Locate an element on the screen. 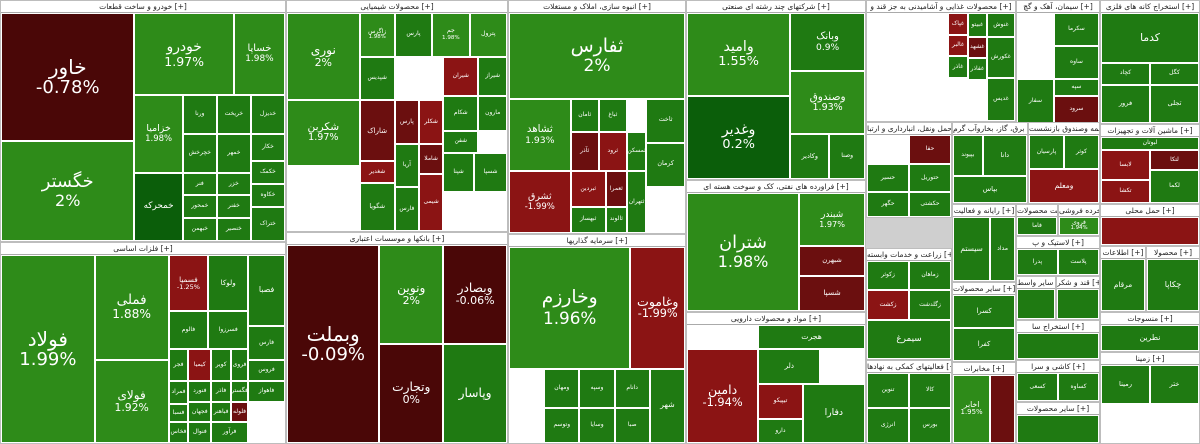  sector-header: عرضه برق، گاز، بخاروآب گرم [+] is located at coordinates (990, 129).